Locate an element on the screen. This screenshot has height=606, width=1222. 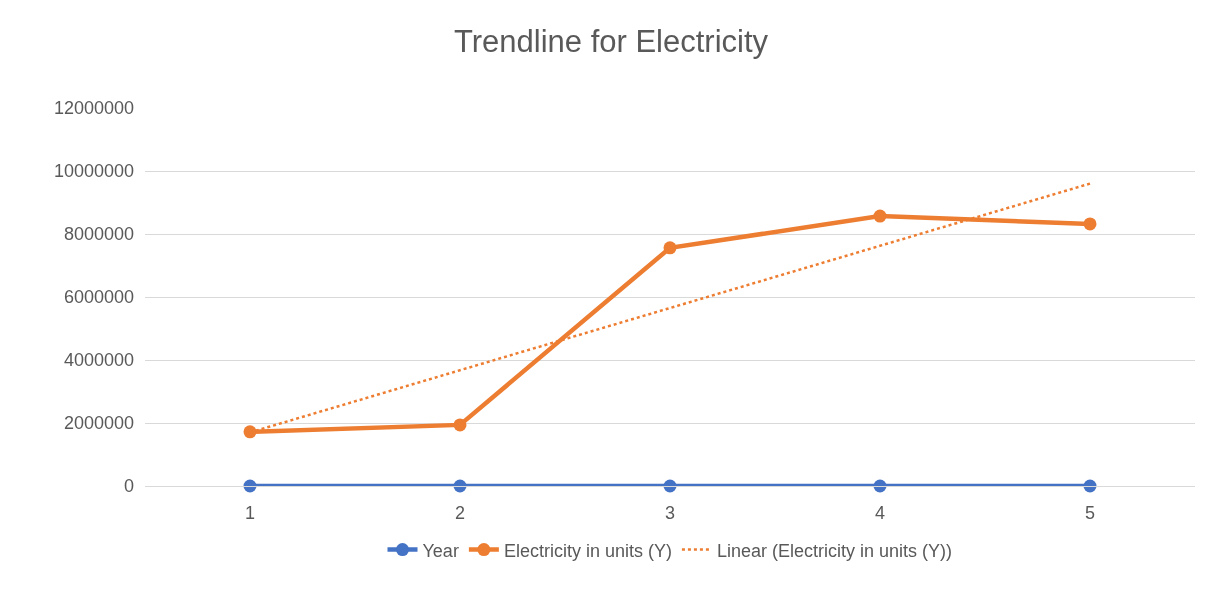
x-tick-label: 5 is located at coordinates (1090, 512).